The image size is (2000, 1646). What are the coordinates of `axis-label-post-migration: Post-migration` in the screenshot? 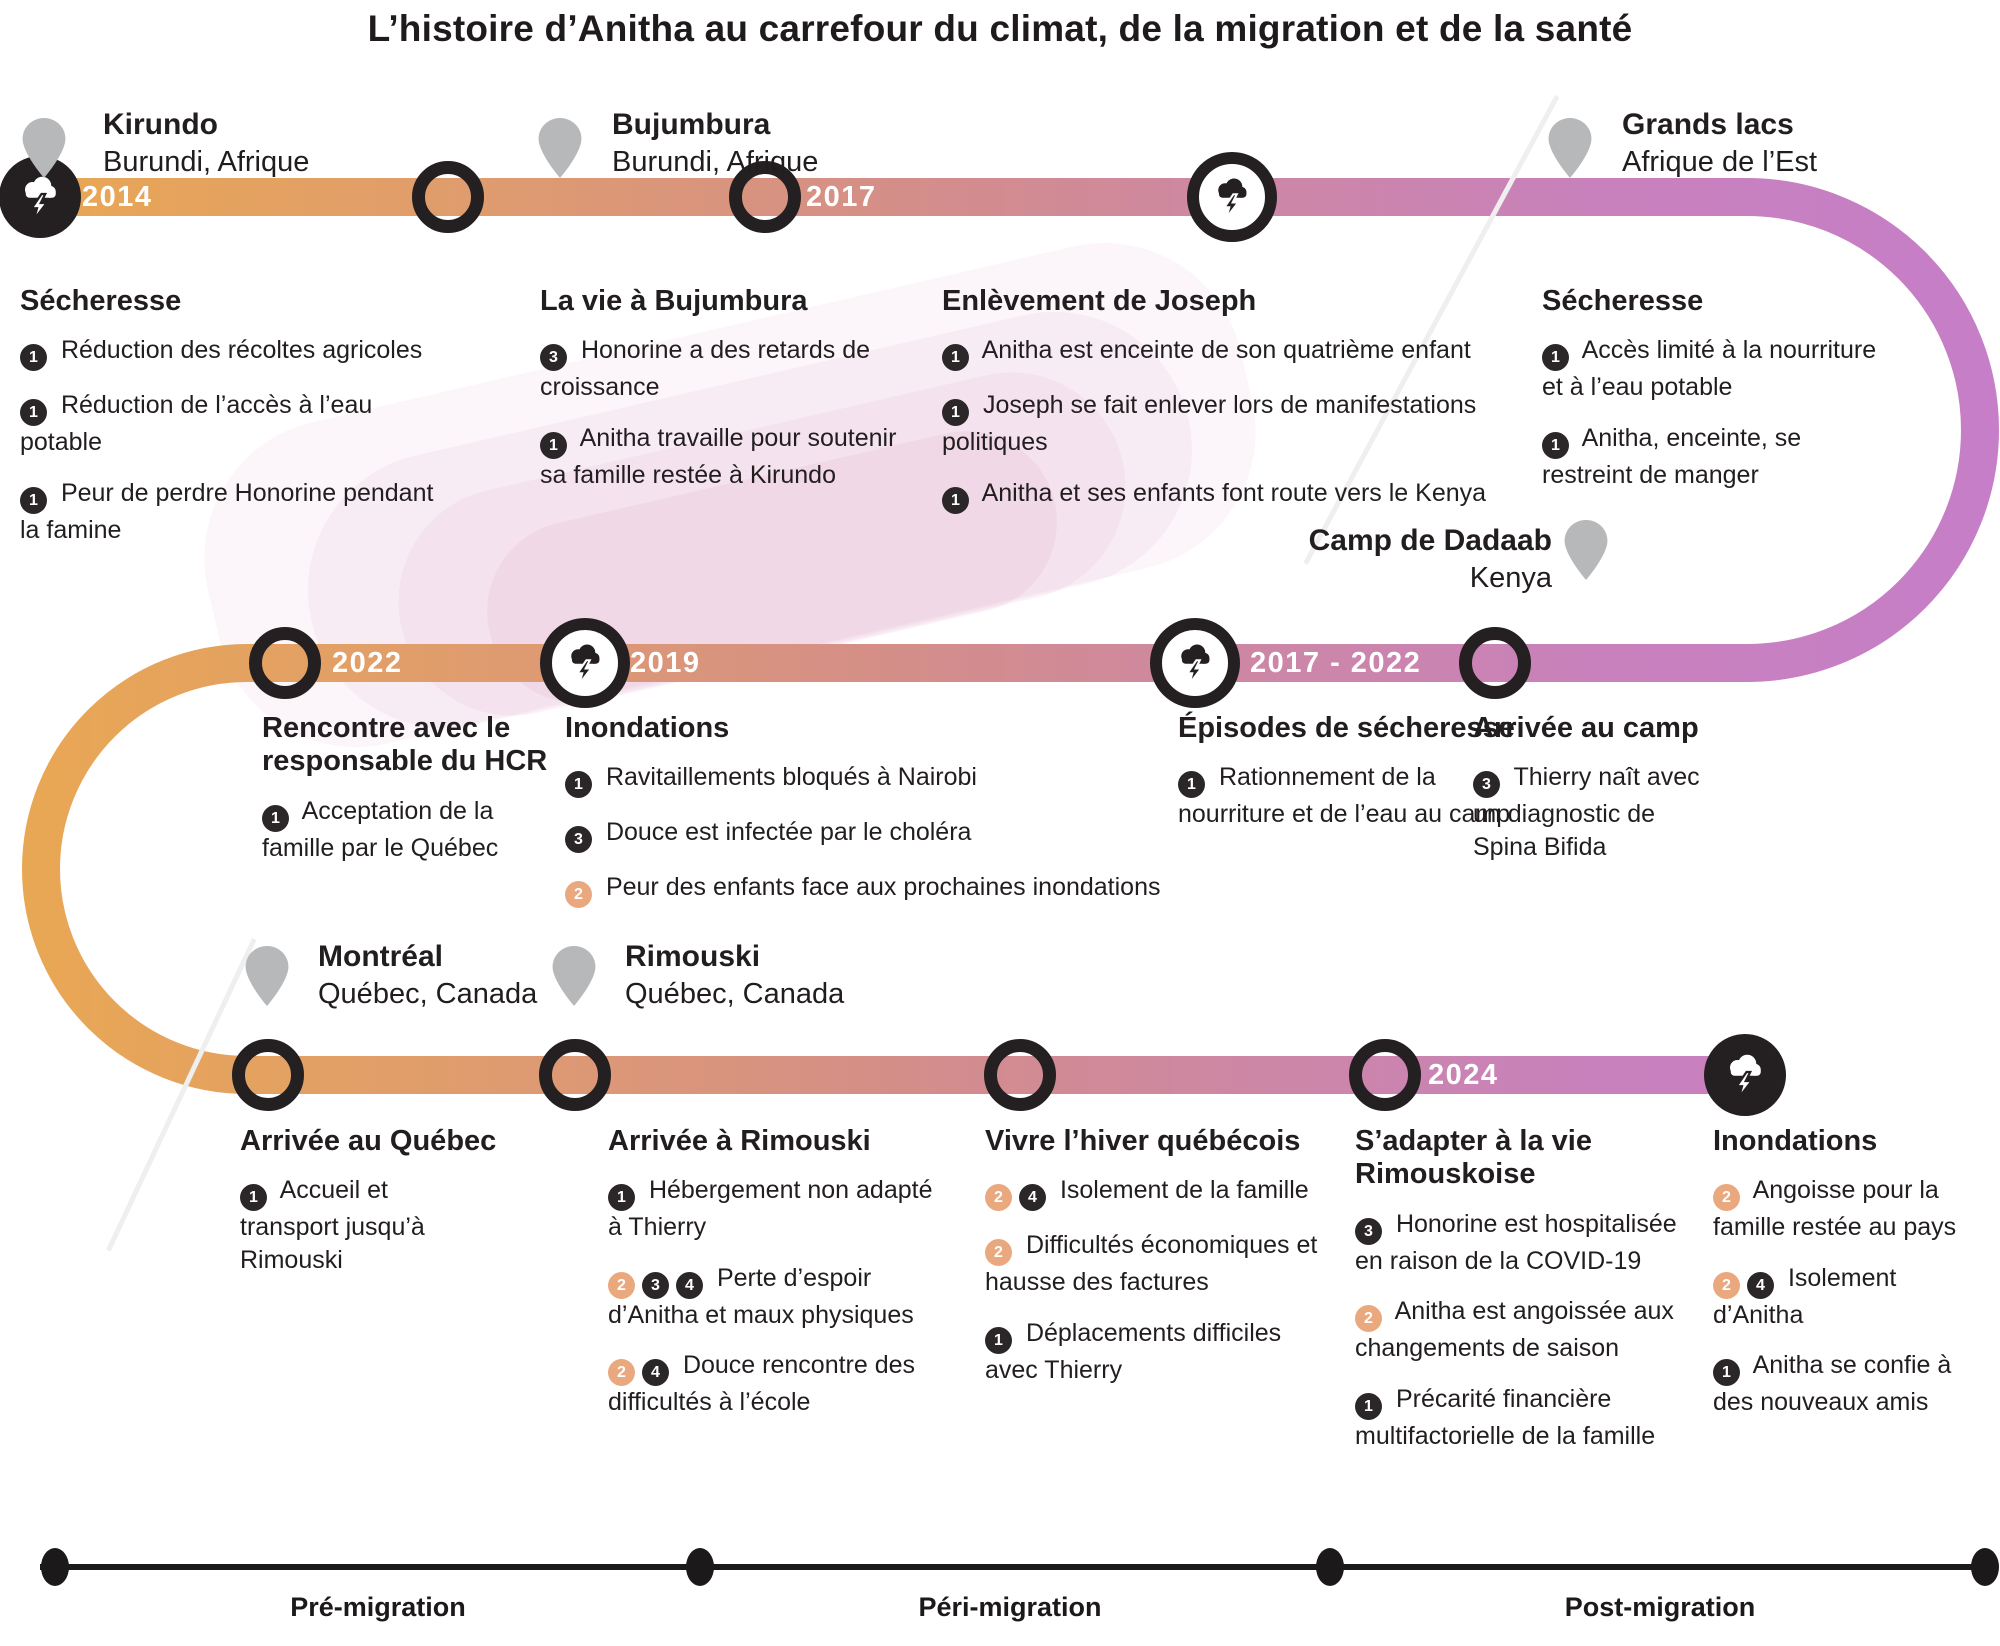 It's located at (1660, 1607).